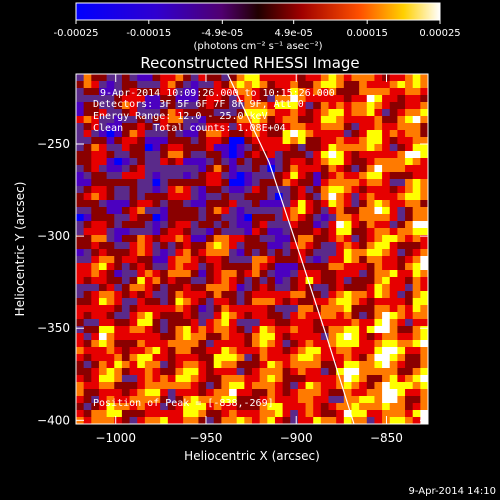  Describe the element at coordinates (115, 438) in the screenshot. I see `x-tick-label: −1000` at that location.